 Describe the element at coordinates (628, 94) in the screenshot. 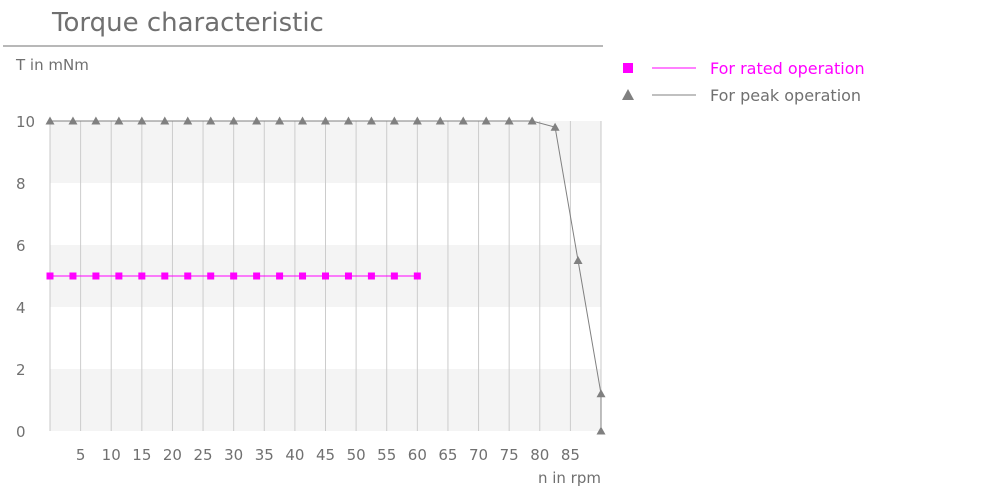

I see `legend-triangle-marker` at that location.